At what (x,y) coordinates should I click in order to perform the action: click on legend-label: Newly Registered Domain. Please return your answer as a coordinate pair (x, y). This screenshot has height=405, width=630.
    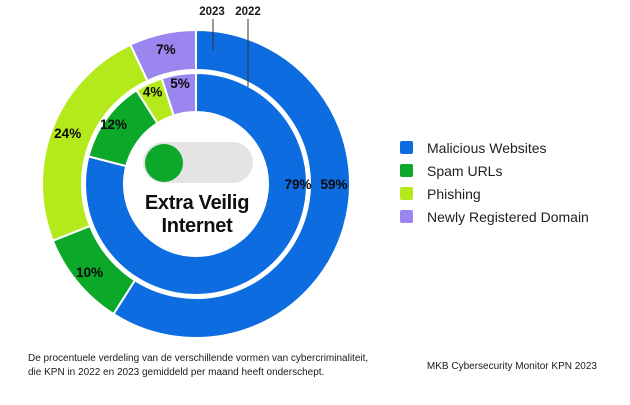
    Looking at the image, I should click on (508, 216).